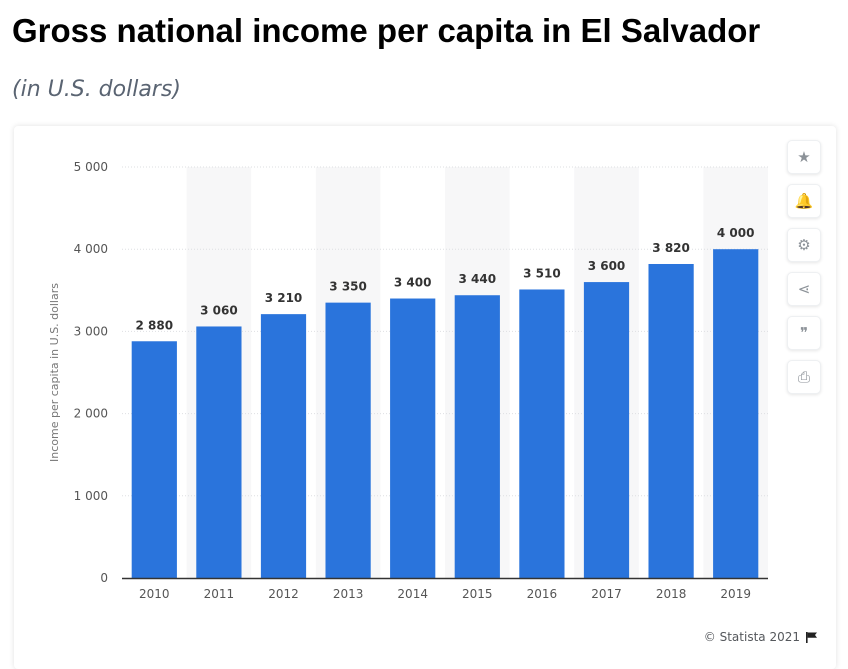 The image size is (848, 669). What do you see at coordinates (91, 331) in the screenshot?
I see `y-tick-label: 3 000` at bounding box center [91, 331].